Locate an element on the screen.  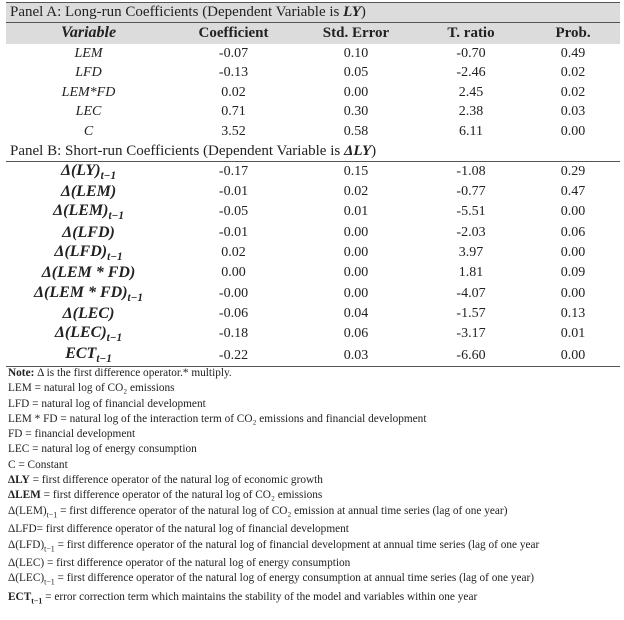
variable-name: LFD is located at coordinates (88, 73).